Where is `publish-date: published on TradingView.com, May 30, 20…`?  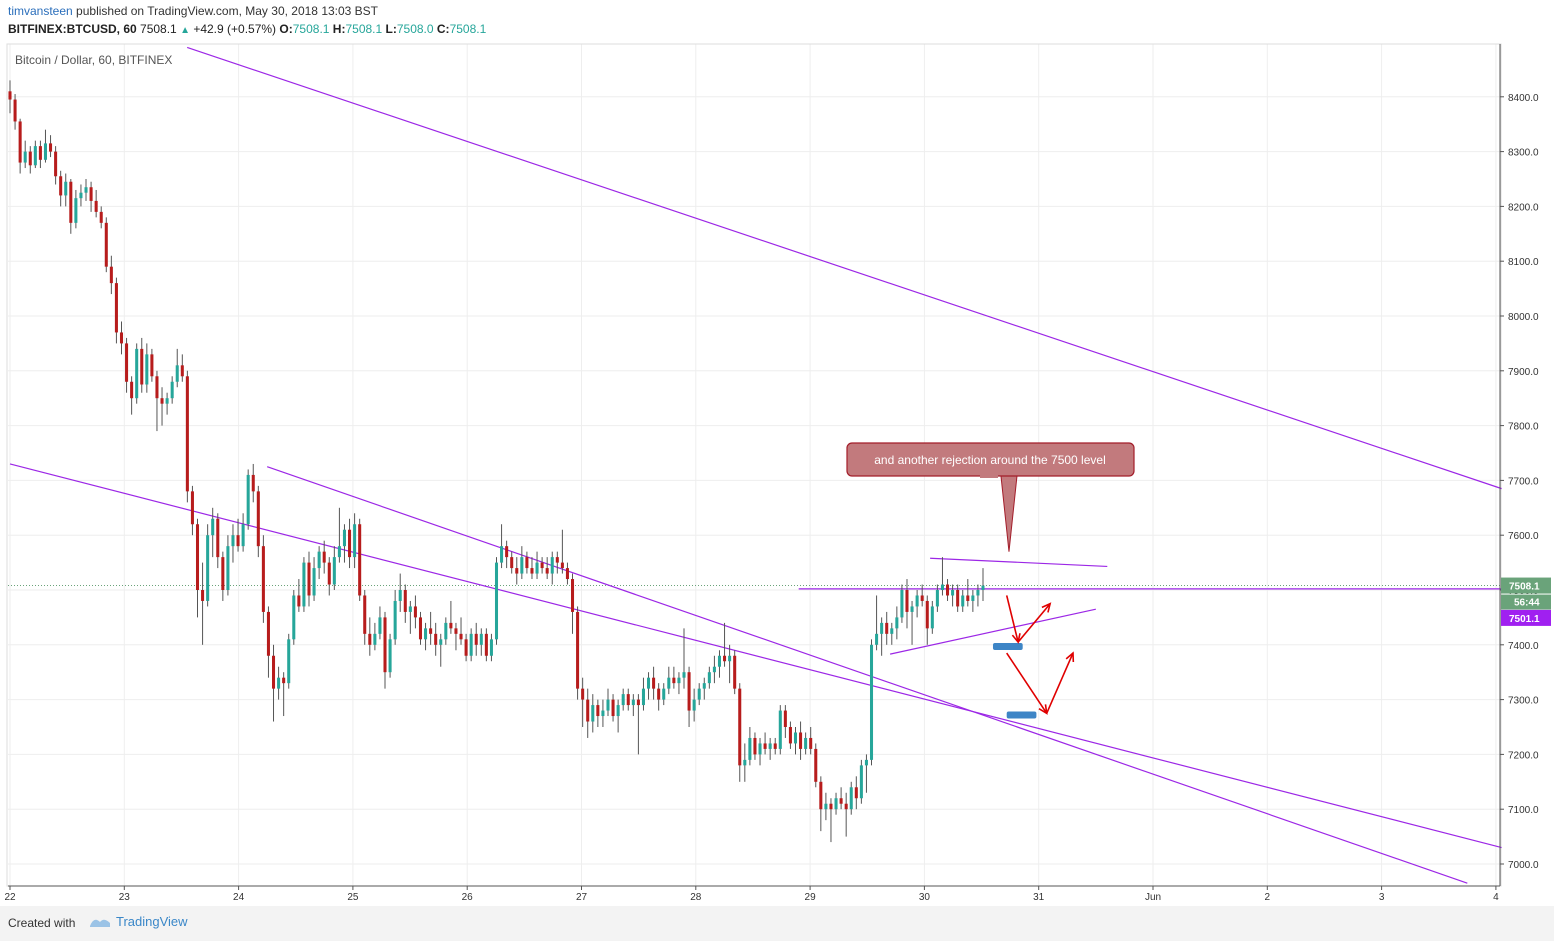
publish-date: published on TradingView.com, May 30, 20… is located at coordinates (227, 11).